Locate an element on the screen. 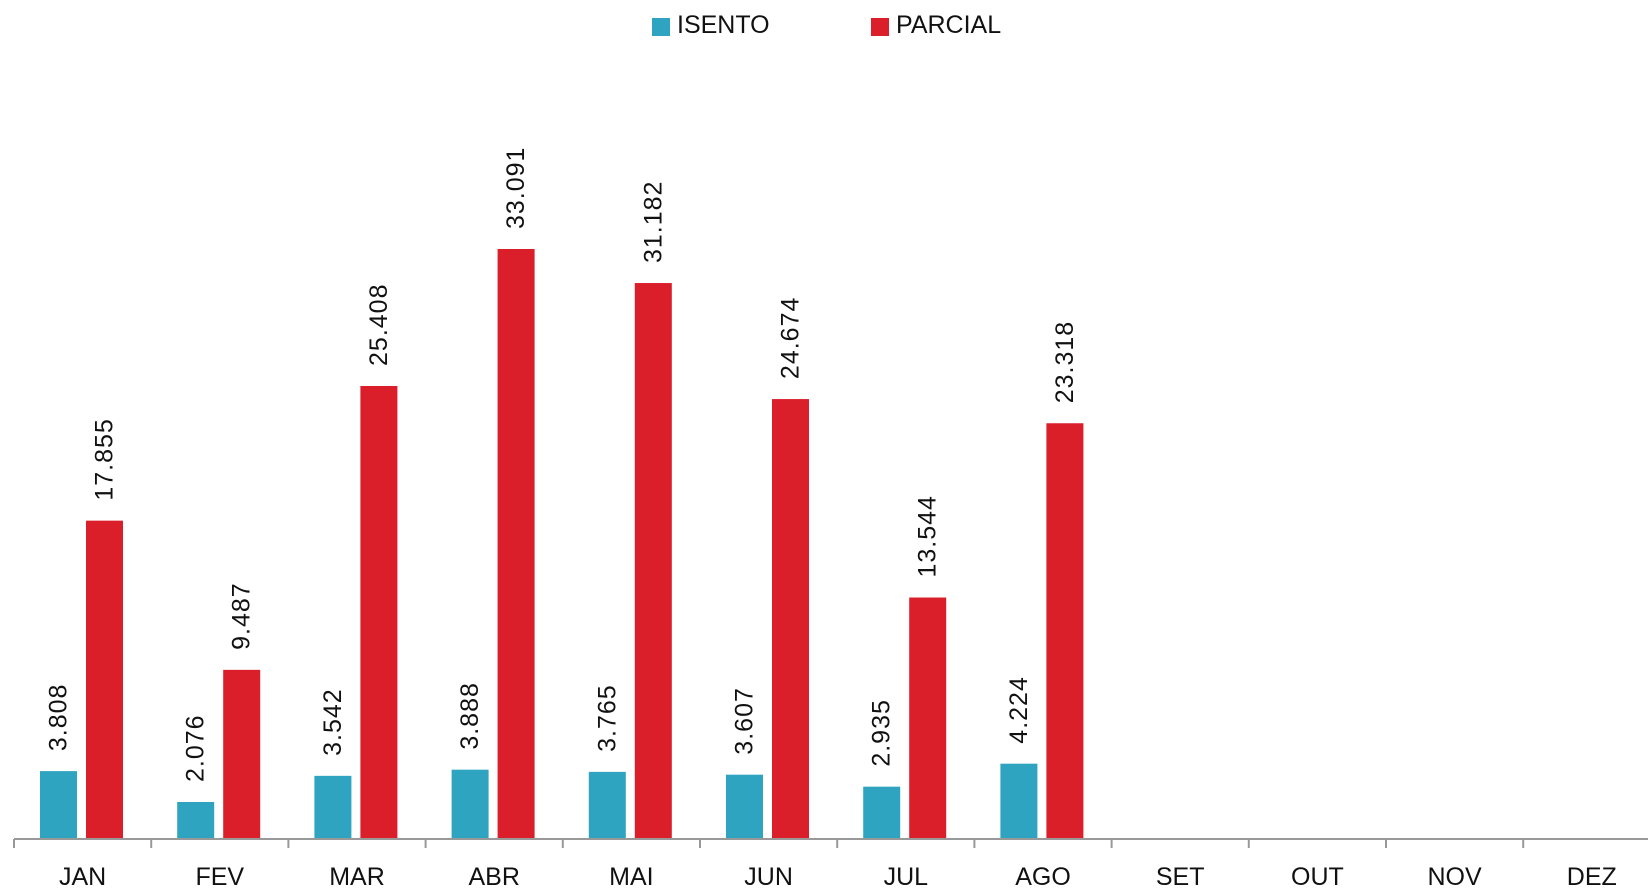 The height and width of the screenshot is (893, 1648). x-tick-label-mai: MAI is located at coordinates (631, 877).